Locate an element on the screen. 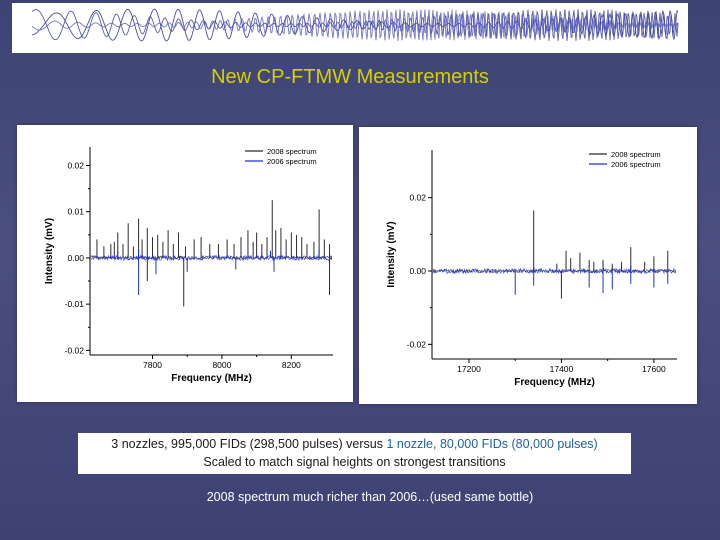 Image resolution: width=720 pixels, height=540 pixels. slide-title: New CP-FTMW Measurements is located at coordinates (350, 77).